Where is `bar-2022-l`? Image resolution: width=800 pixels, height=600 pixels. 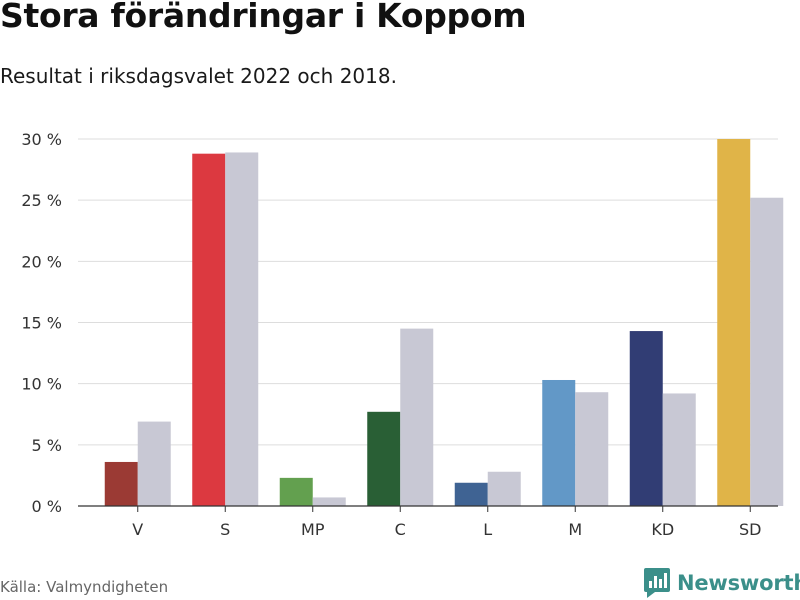
bar-2022-l is located at coordinates (471, 494).